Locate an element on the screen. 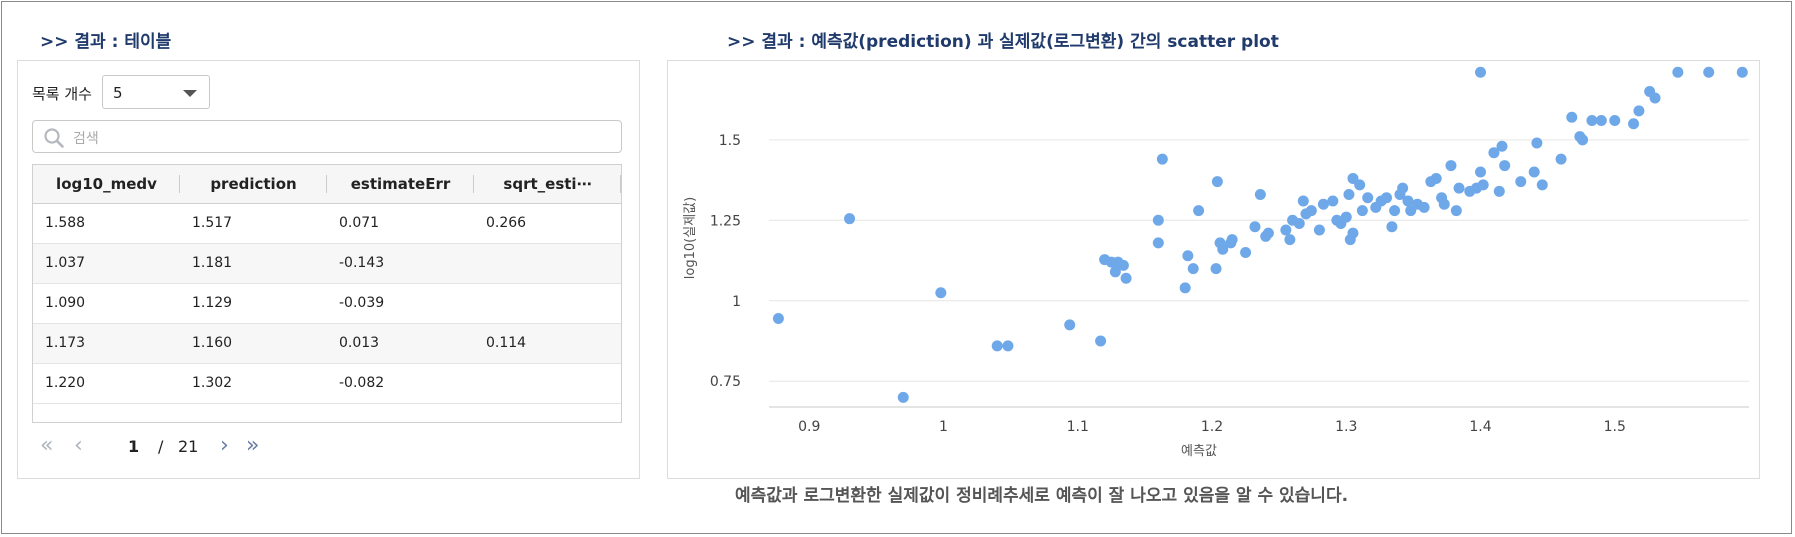  y-tick-label: 1.5 is located at coordinates (730, 141).